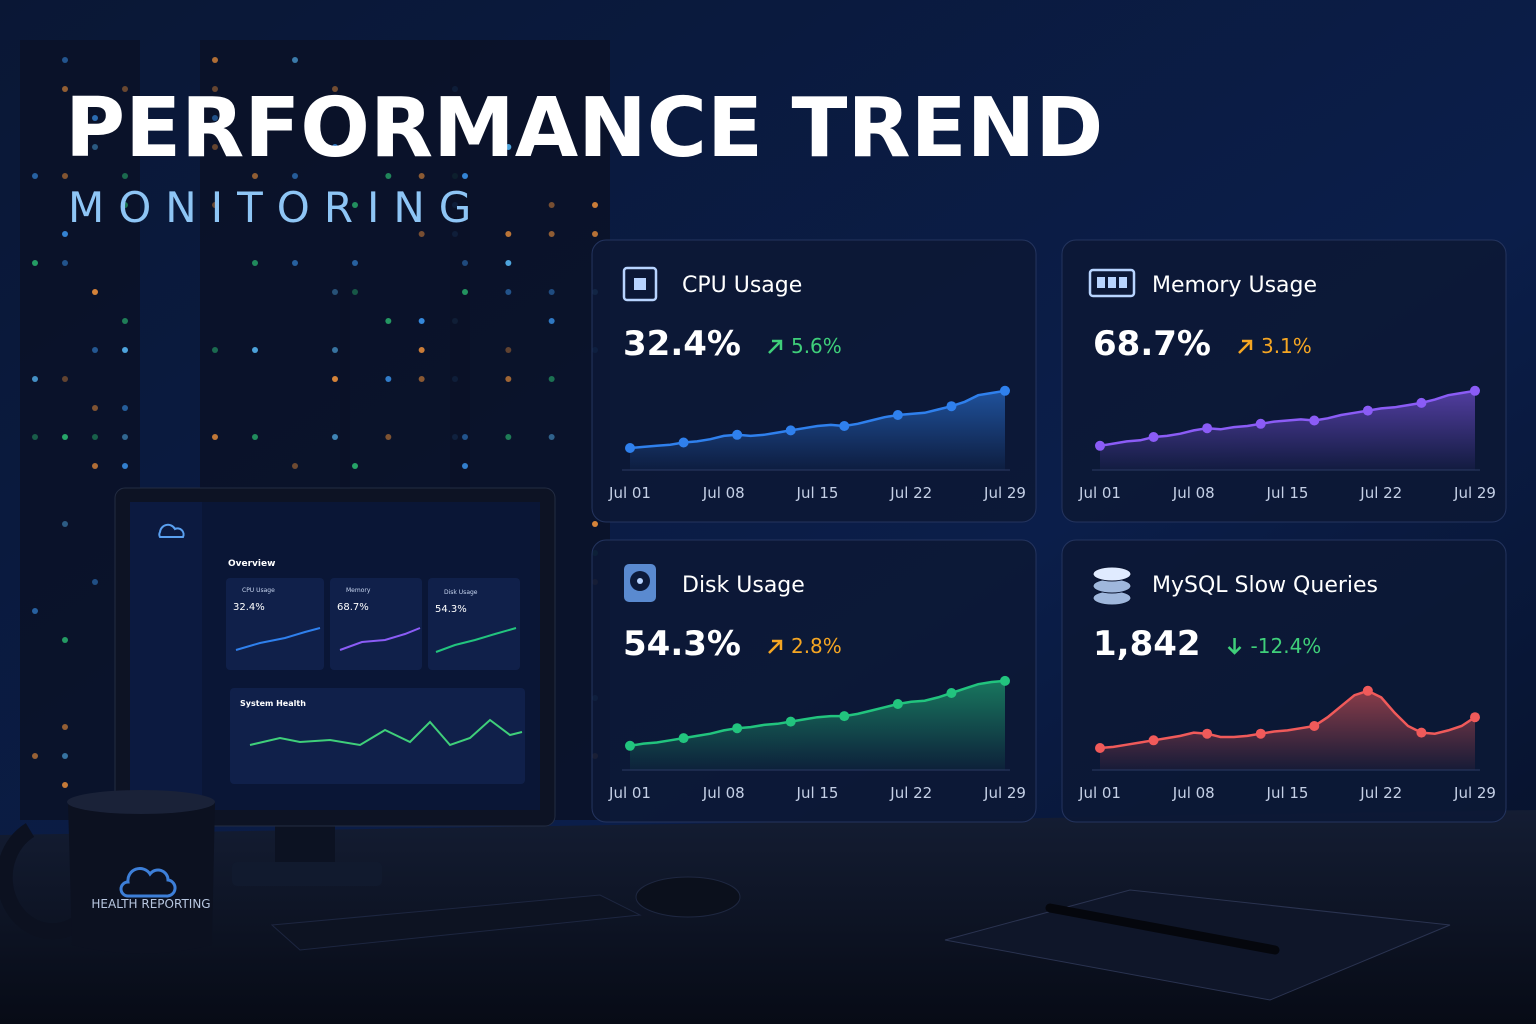  What do you see at coordinates (166, 656) in the screenshot?
I see `monitor-sidebar` at bounding box center [166, 656].